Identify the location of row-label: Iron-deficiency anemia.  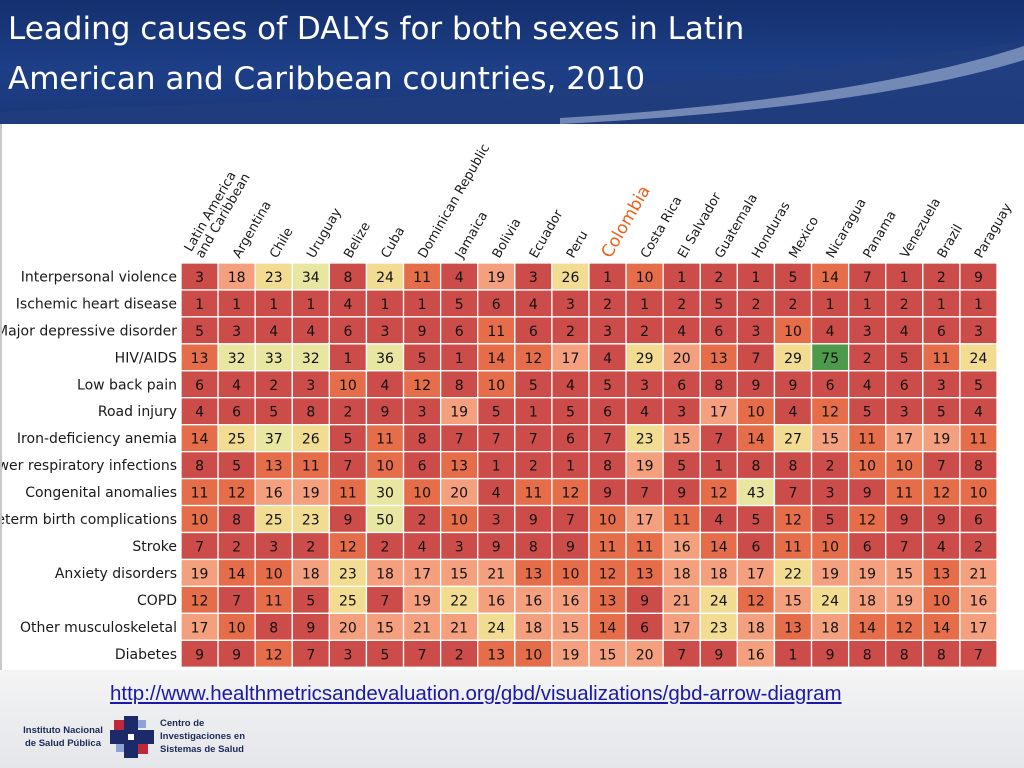
(97, 439).